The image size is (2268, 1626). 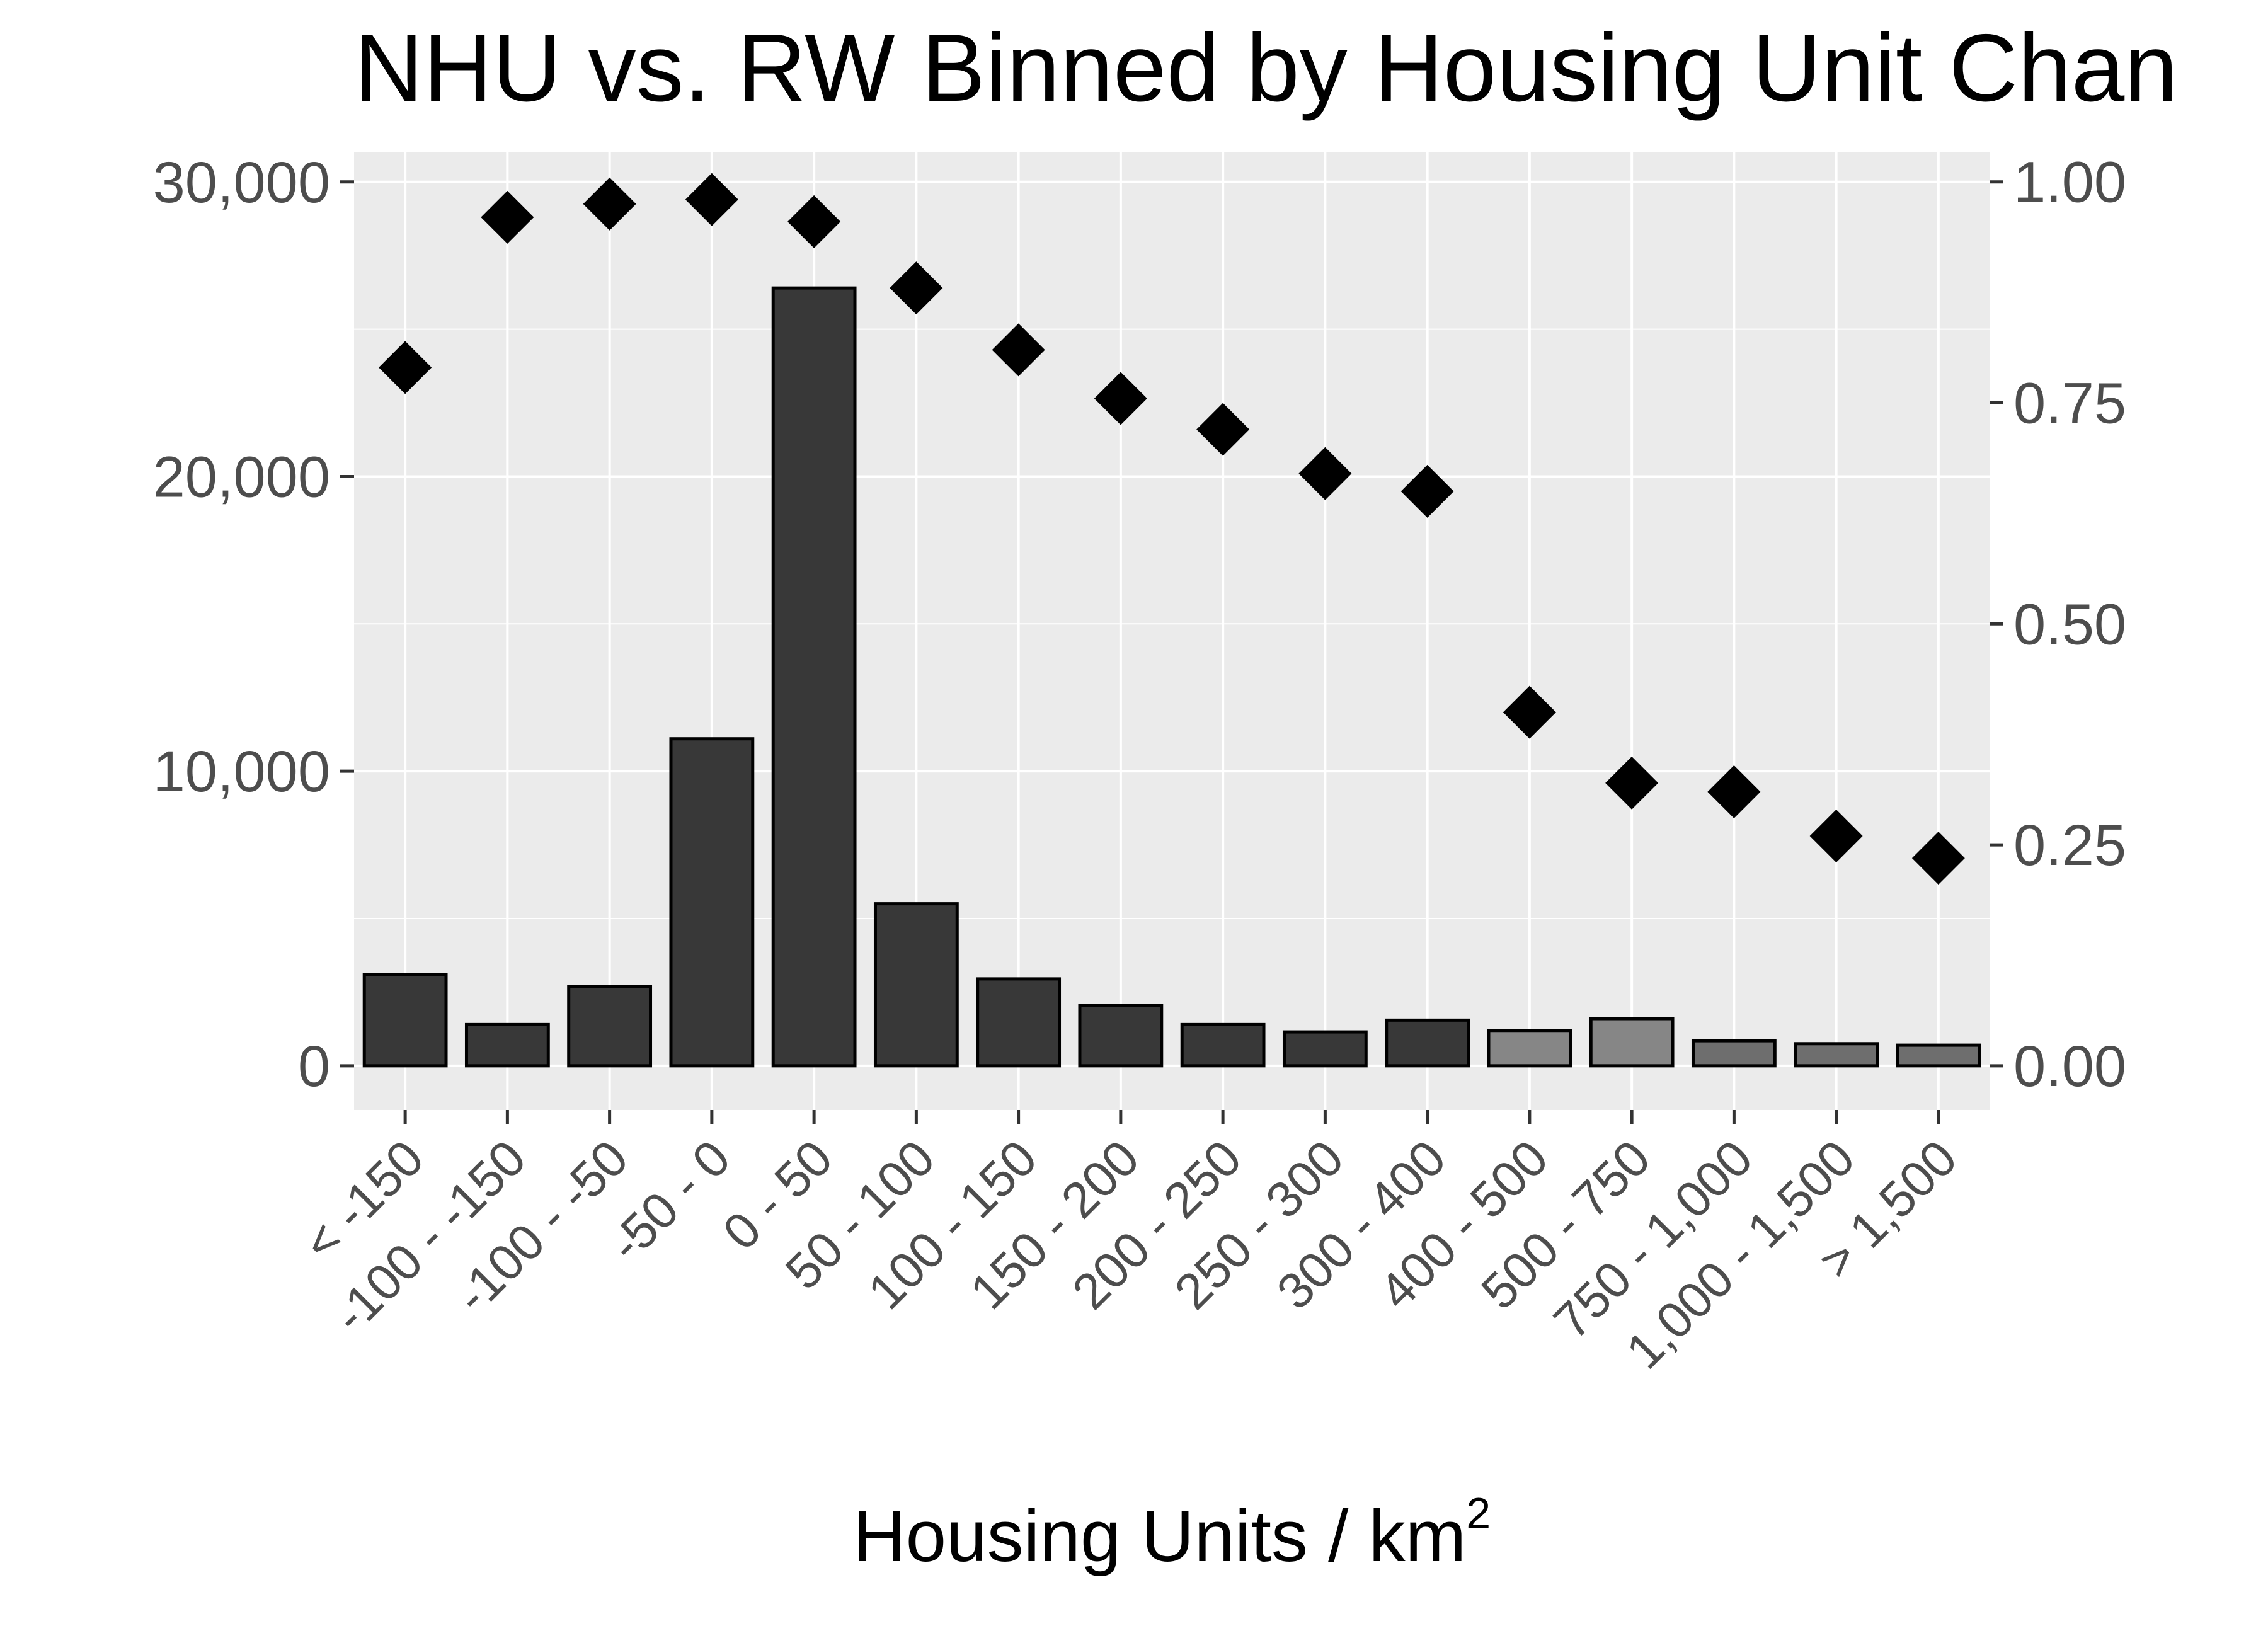 I want to click on x-axis-title-superscript: 2, so click(x=1478, y=1513).